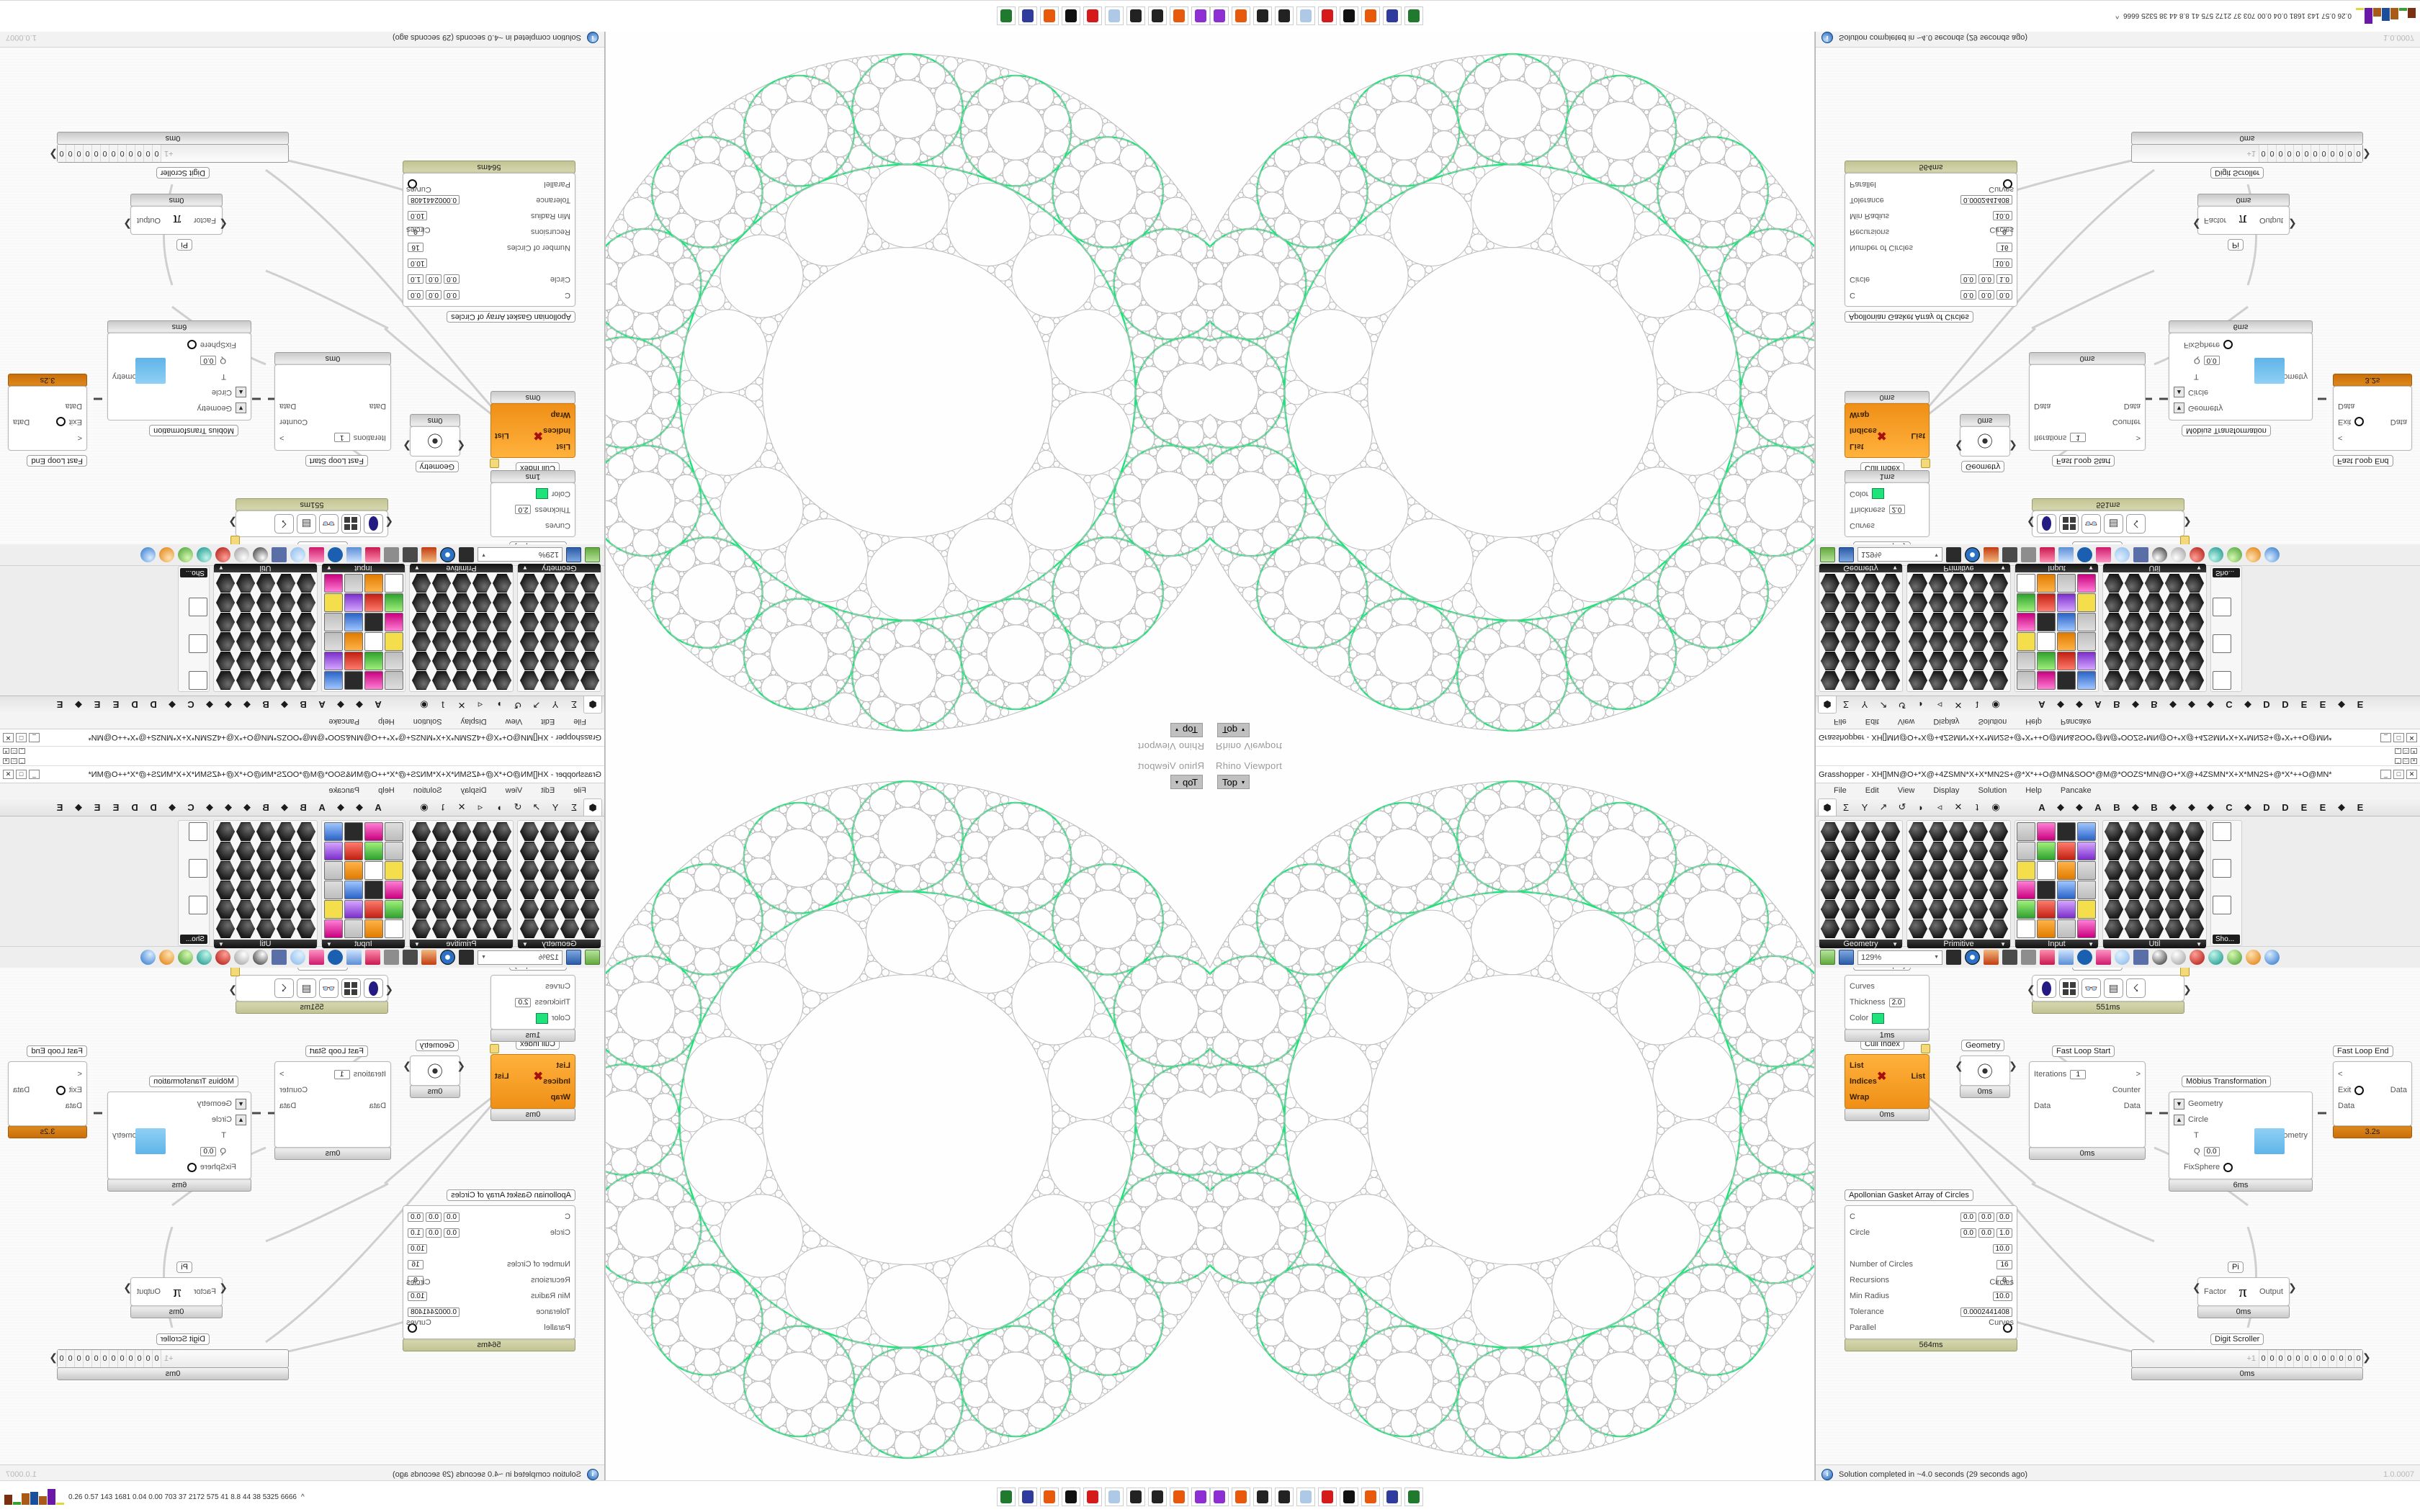 The width and height of the screenshot is (2420, 1512). I want to click on infoglasses-stack-icon: ▤, so click(2113, 524).